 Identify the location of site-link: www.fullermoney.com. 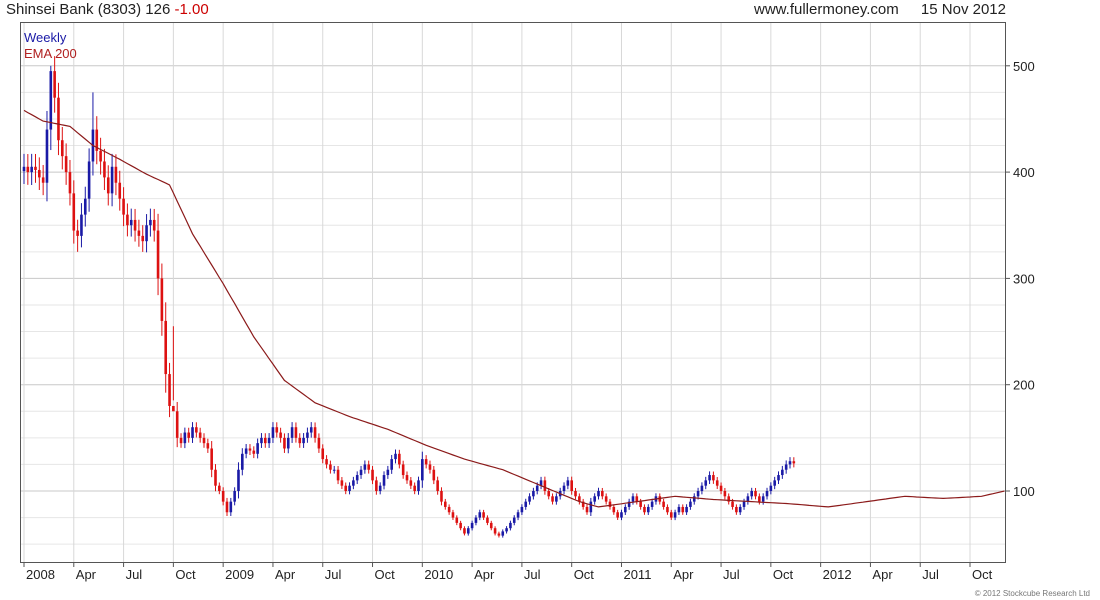
(826, 9).